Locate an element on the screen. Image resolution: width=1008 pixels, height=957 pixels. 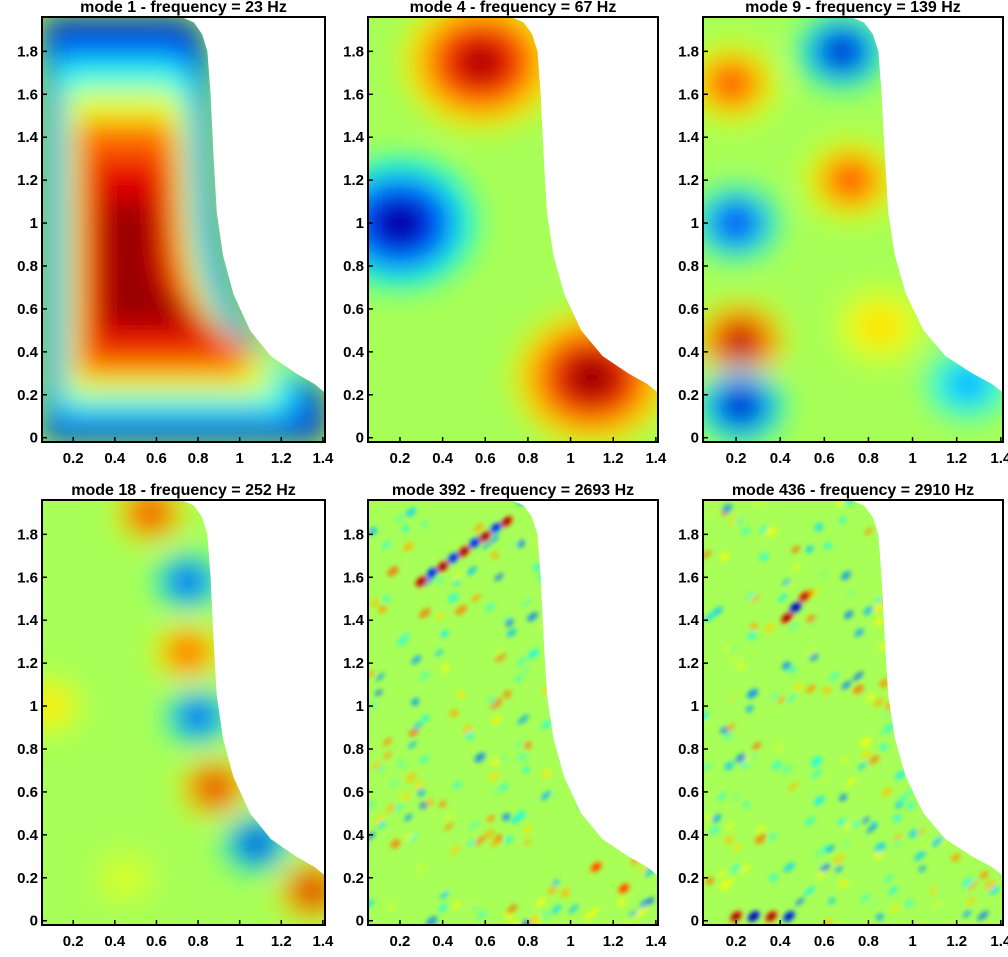
panel-title: mode 4 - frequency = 67 Hz is located at coordinates (513, 8).